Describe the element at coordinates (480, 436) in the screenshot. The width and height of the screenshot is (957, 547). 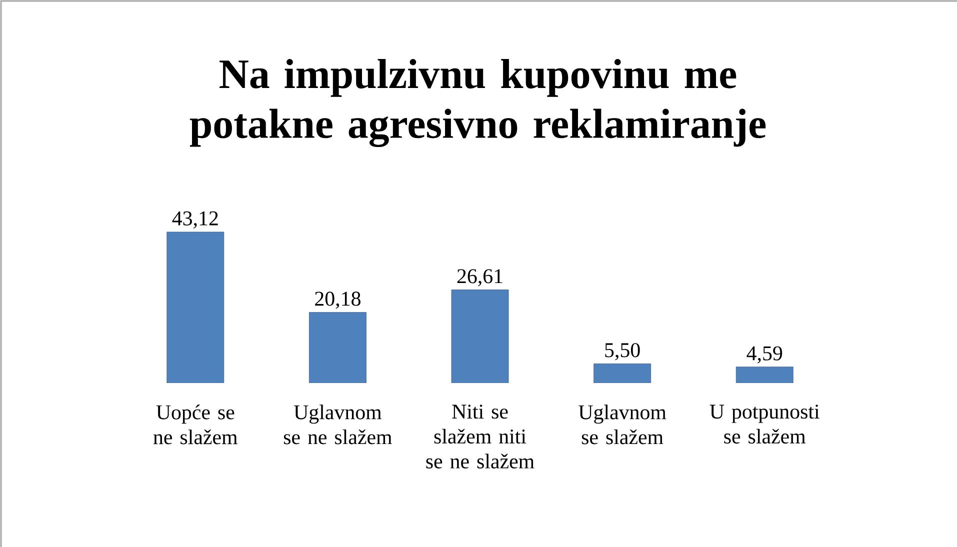
I see `x-tick-label: Niti se slažem niti se ne slažem` at that location.